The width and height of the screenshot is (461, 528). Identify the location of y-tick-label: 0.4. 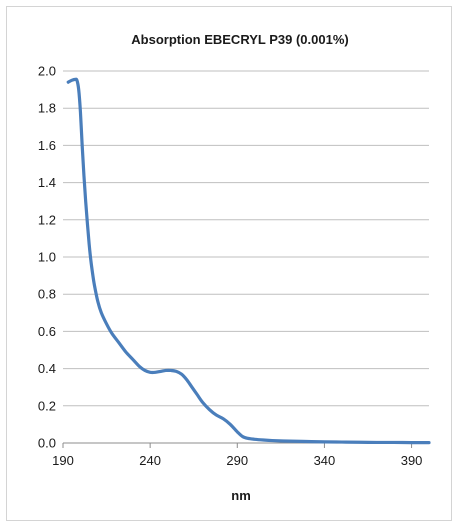
(47, 368).